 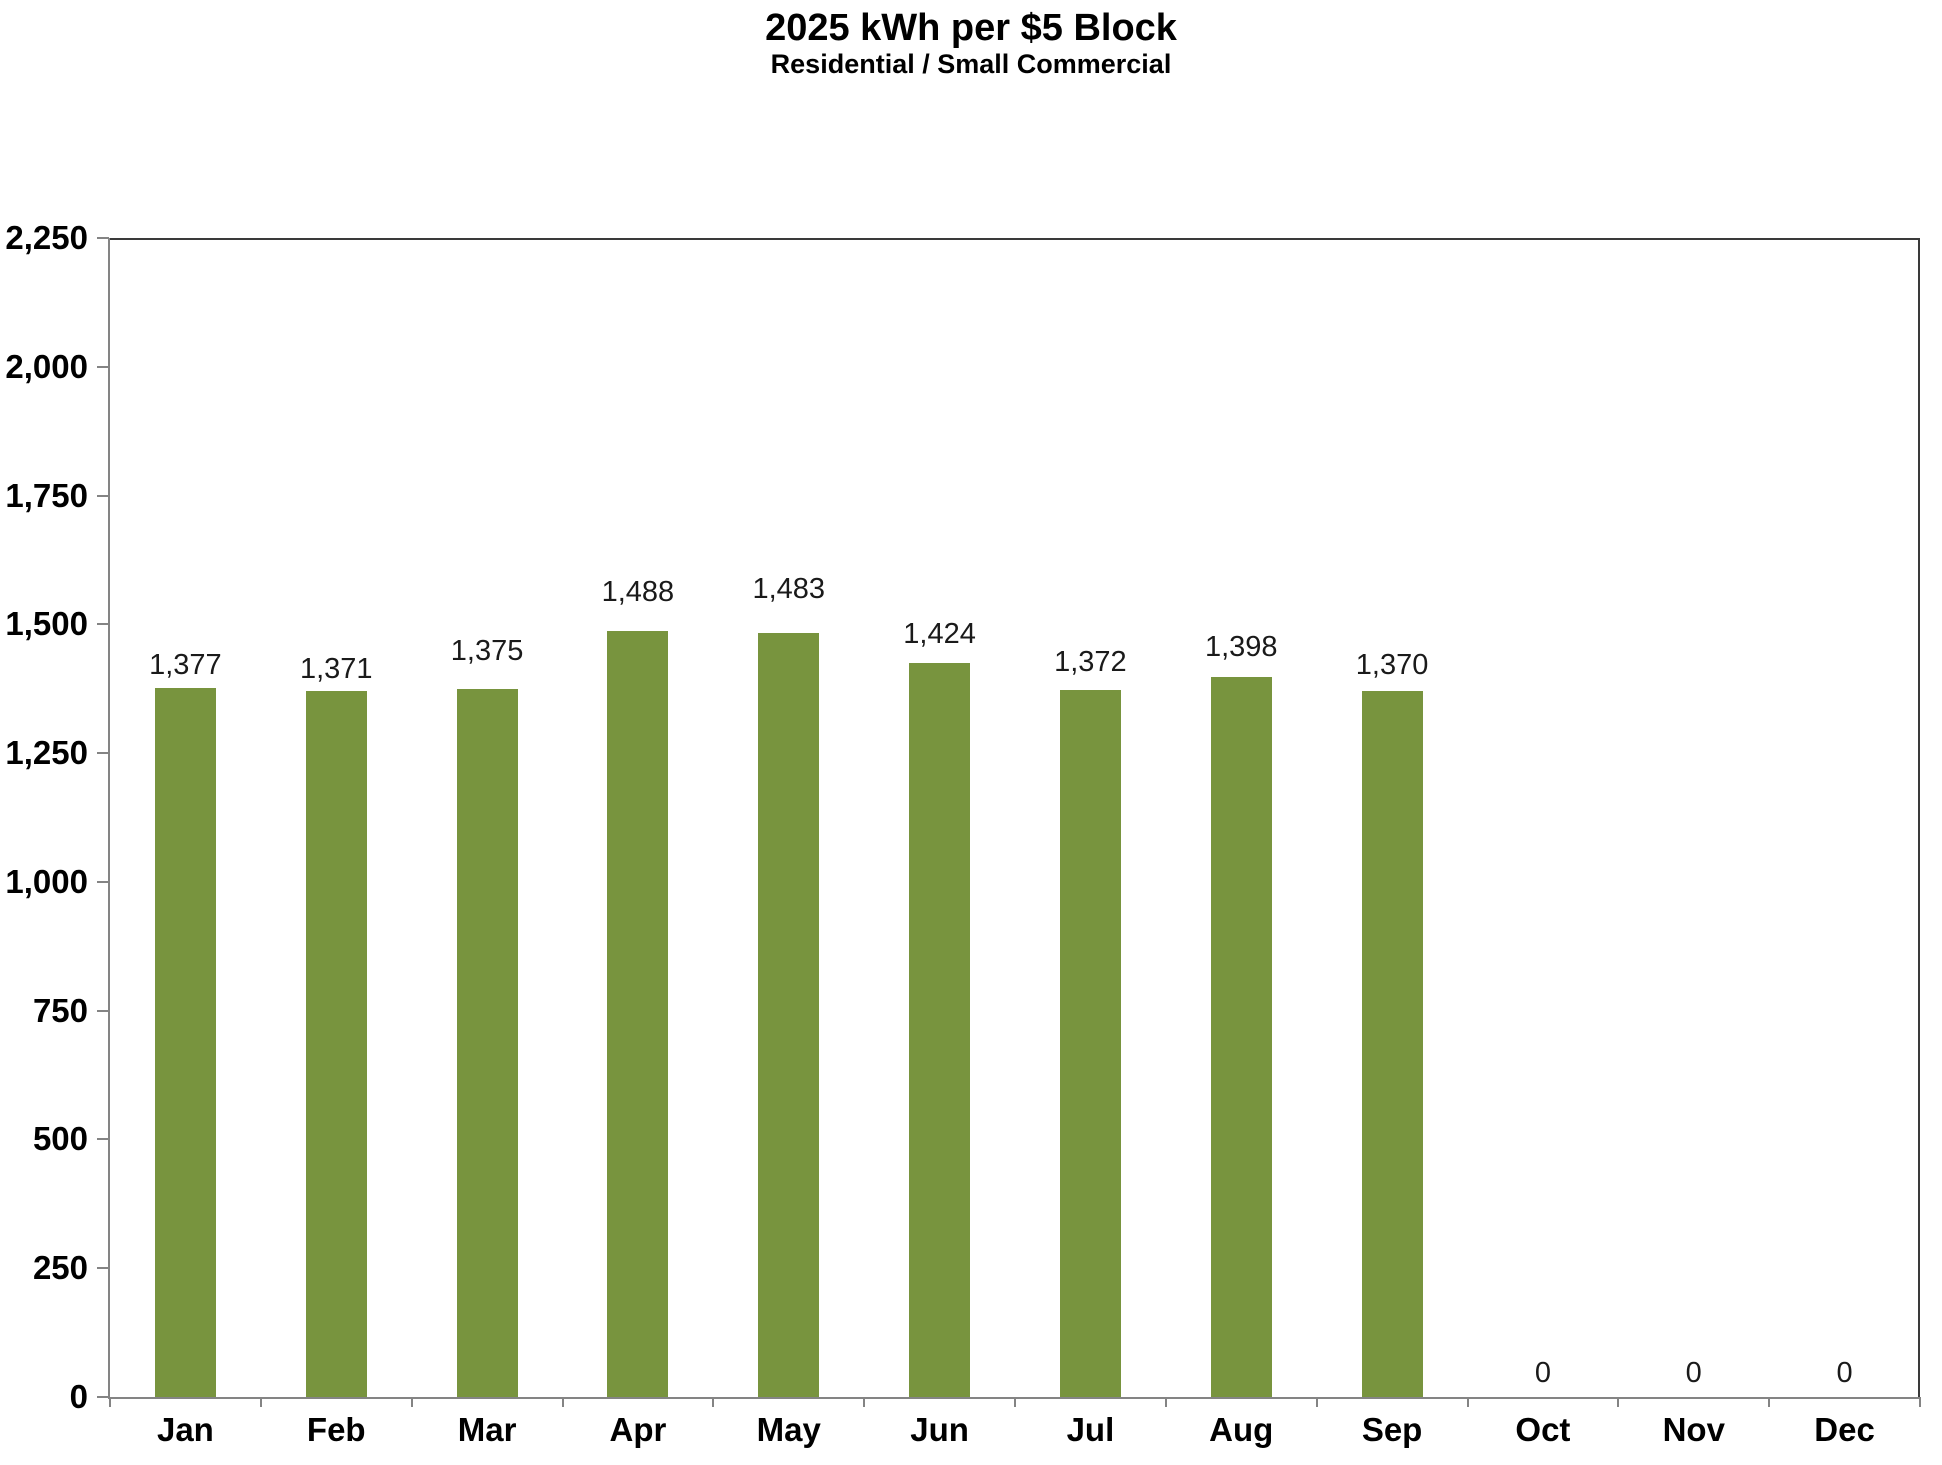 What do you see at coordinates (1542, 1373) in the screenshot?
I see `bar-value-label-oct: 0` at bounding box center [1542, 1373].